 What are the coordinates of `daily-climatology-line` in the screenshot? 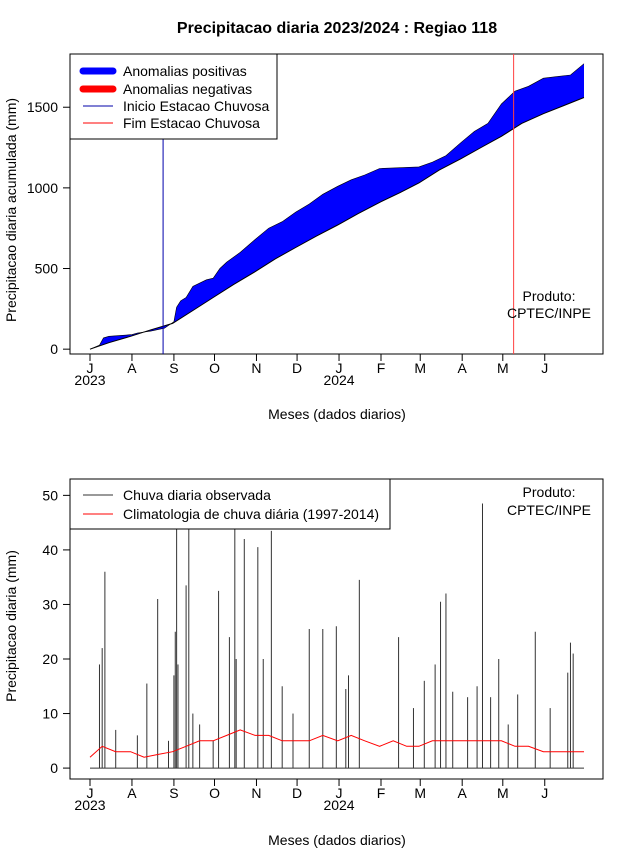 It's located at (336, 743).